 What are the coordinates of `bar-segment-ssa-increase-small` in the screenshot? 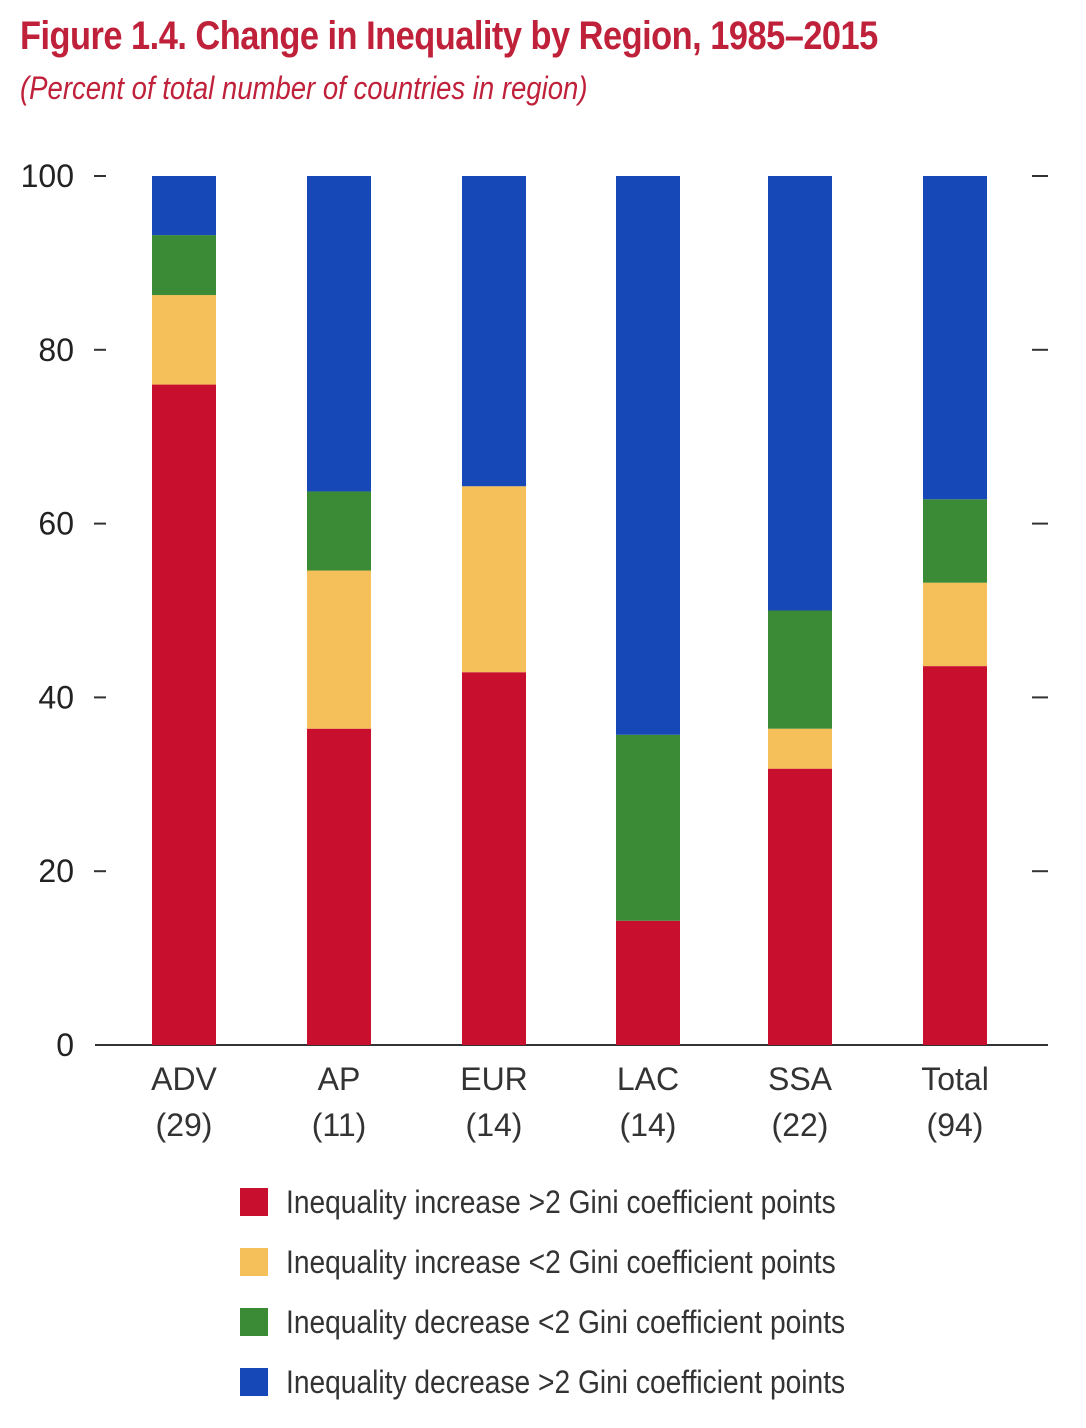 It's located at (800, 748).